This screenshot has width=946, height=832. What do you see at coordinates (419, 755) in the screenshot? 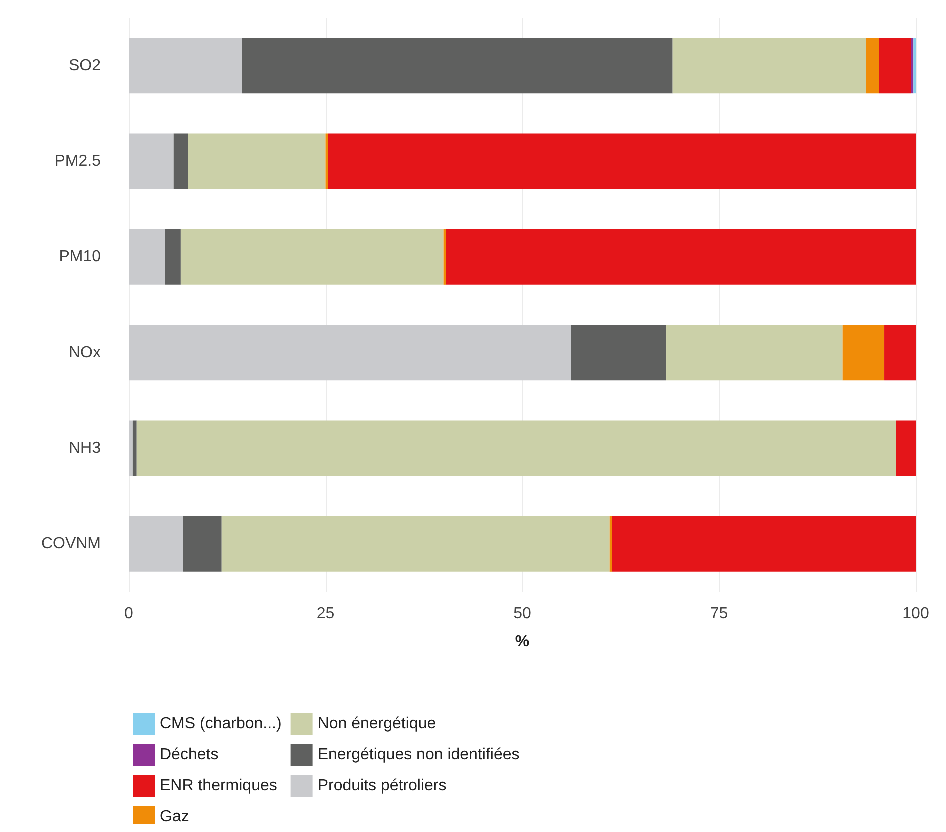
I see `legend-label: Energétiques non identifiées` at bounding box center [419, 755].